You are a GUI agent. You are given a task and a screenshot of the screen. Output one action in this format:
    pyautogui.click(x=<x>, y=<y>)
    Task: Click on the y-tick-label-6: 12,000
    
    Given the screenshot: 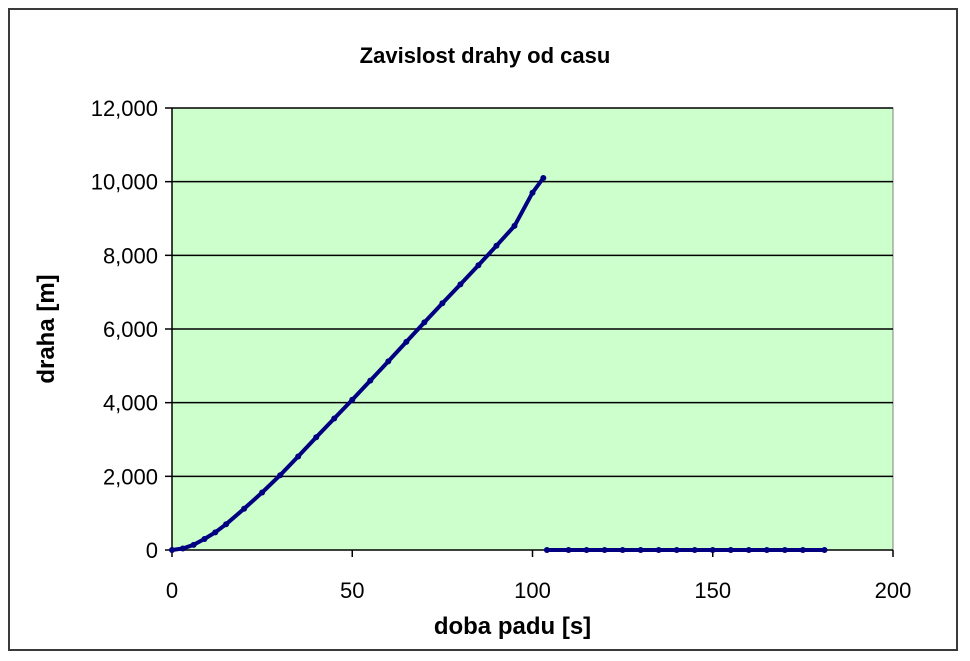 What is the action you would take?
    pyautogui.click(x=124, y=108)
    